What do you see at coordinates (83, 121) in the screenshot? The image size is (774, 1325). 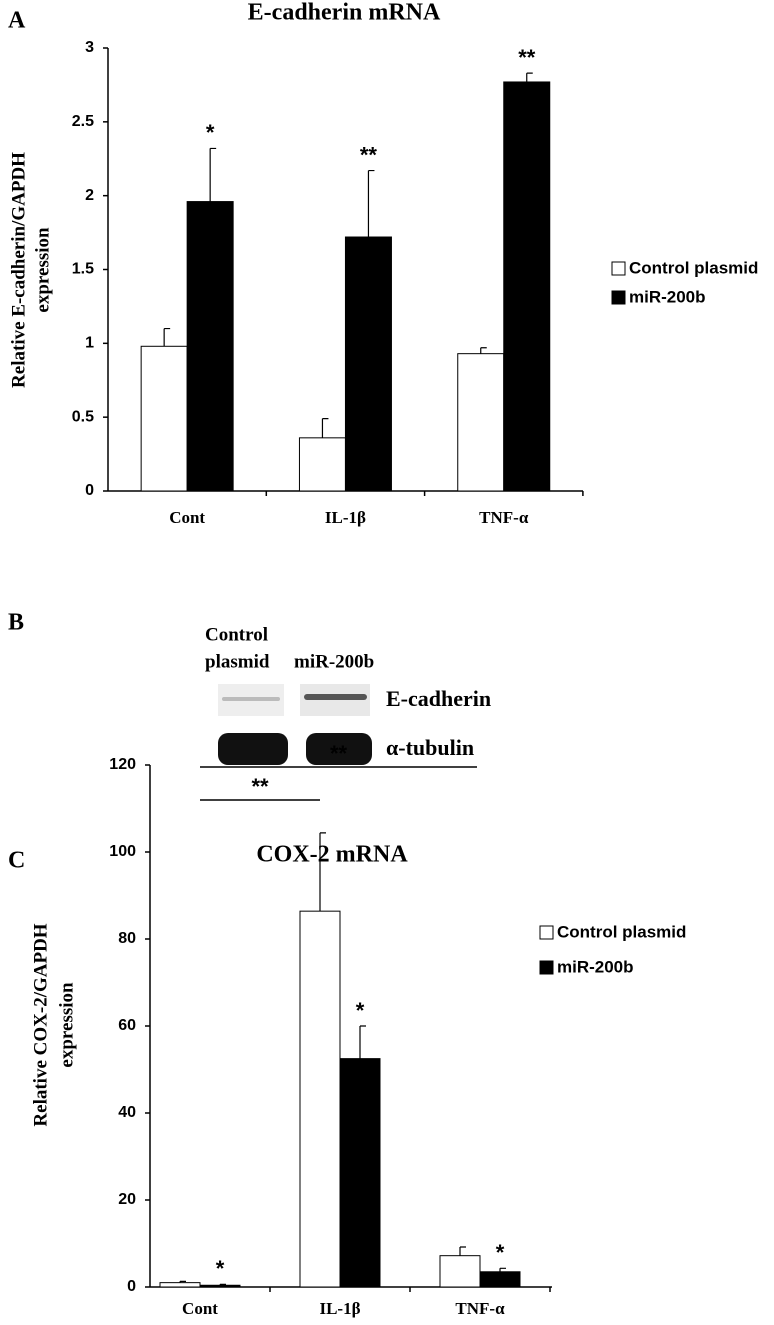 I see `y-tick-label: 2.5` at bounding box center [83, 121].